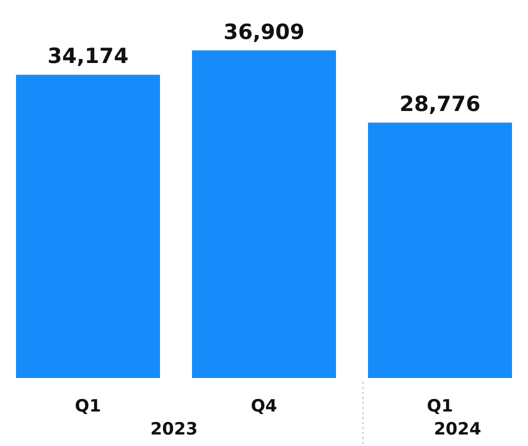  What do you see at coordinates (174, 430) in the screenshot?
I see `text: 2023` at bounding box center [174, 430].